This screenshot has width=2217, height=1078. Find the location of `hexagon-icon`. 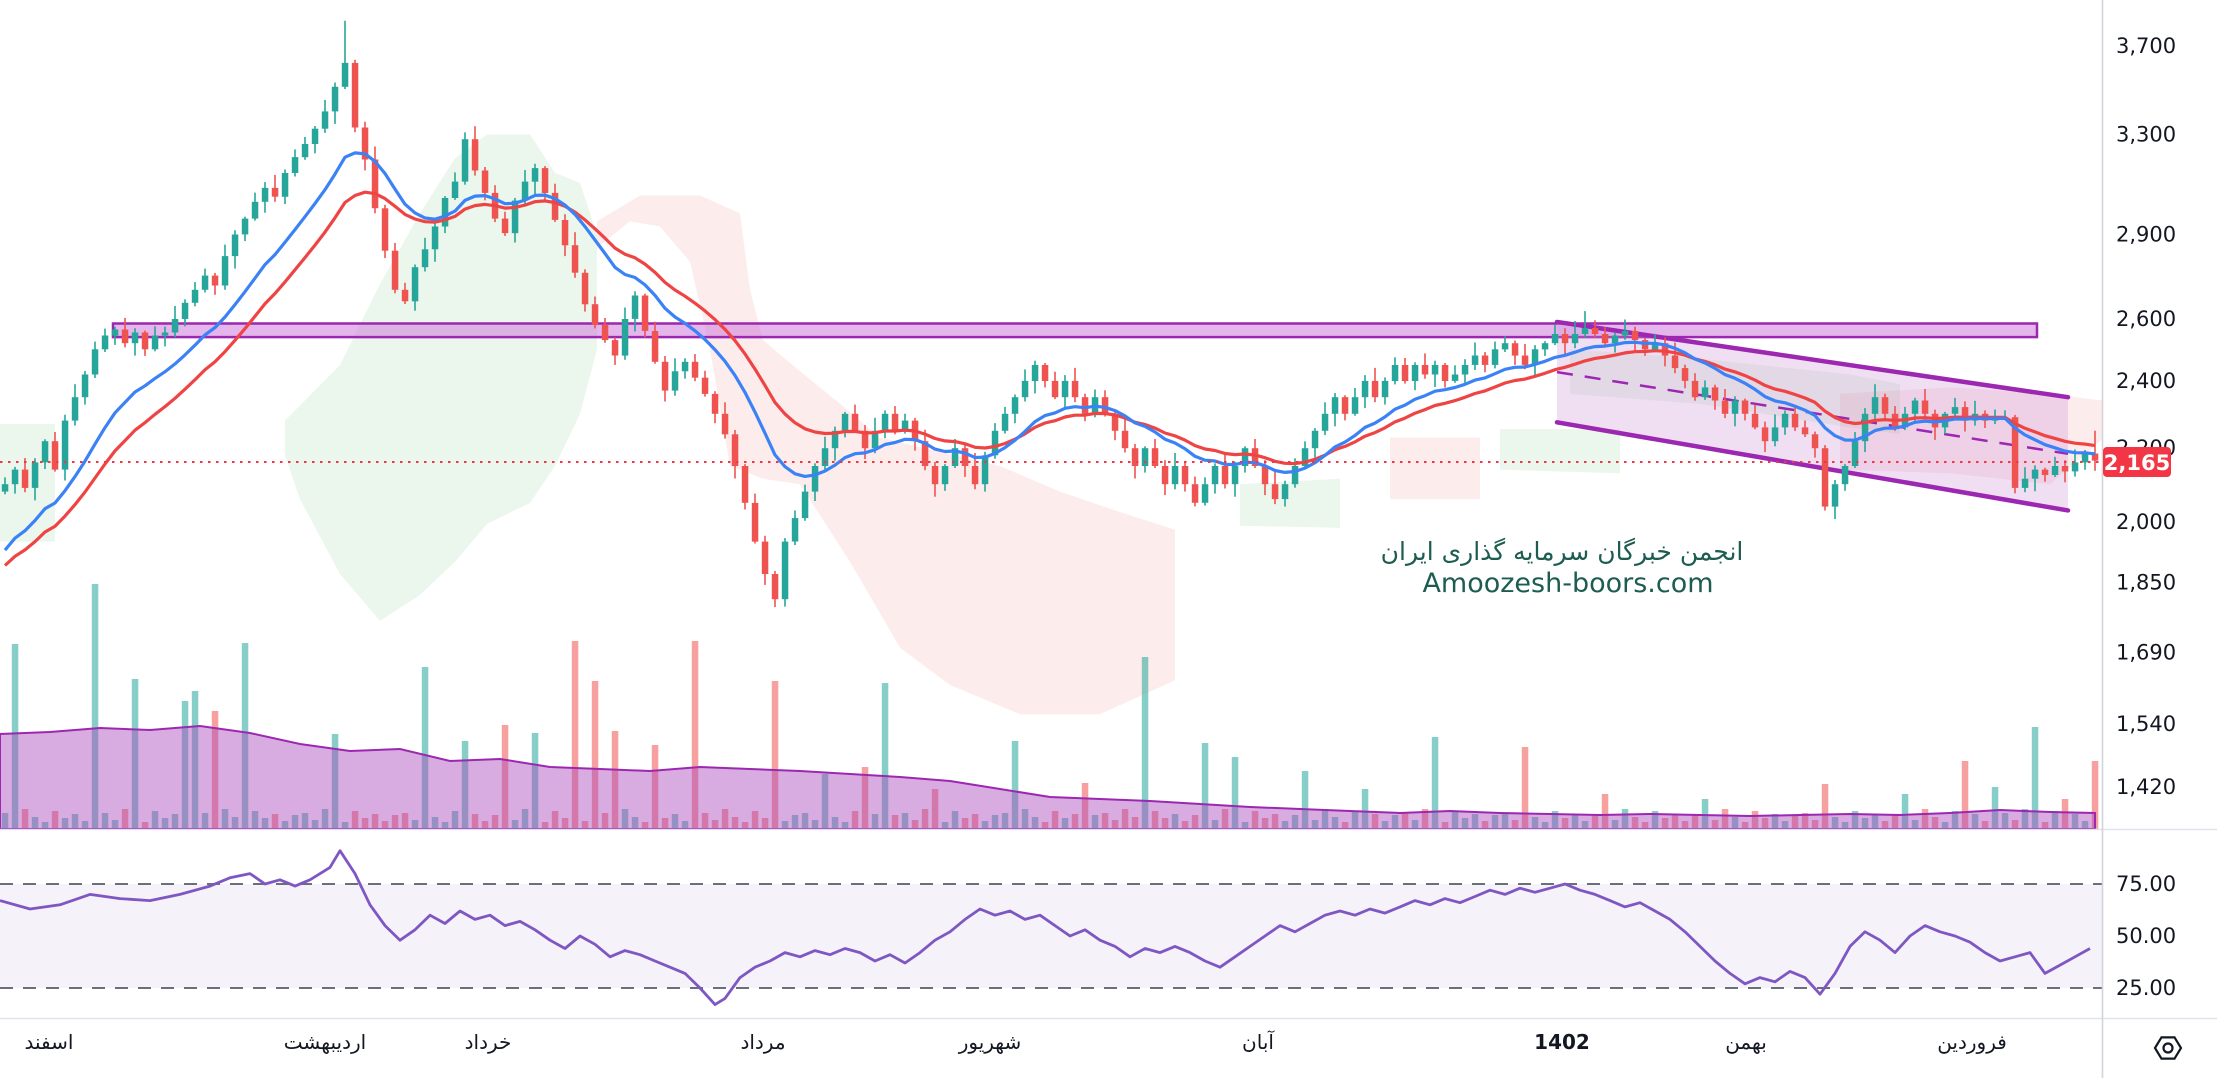

hexagon-icon is located at coordinates (2168, 1048).